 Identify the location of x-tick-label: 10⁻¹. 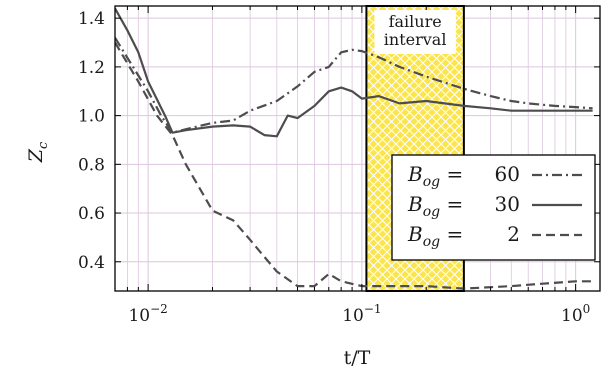
(361, 314).